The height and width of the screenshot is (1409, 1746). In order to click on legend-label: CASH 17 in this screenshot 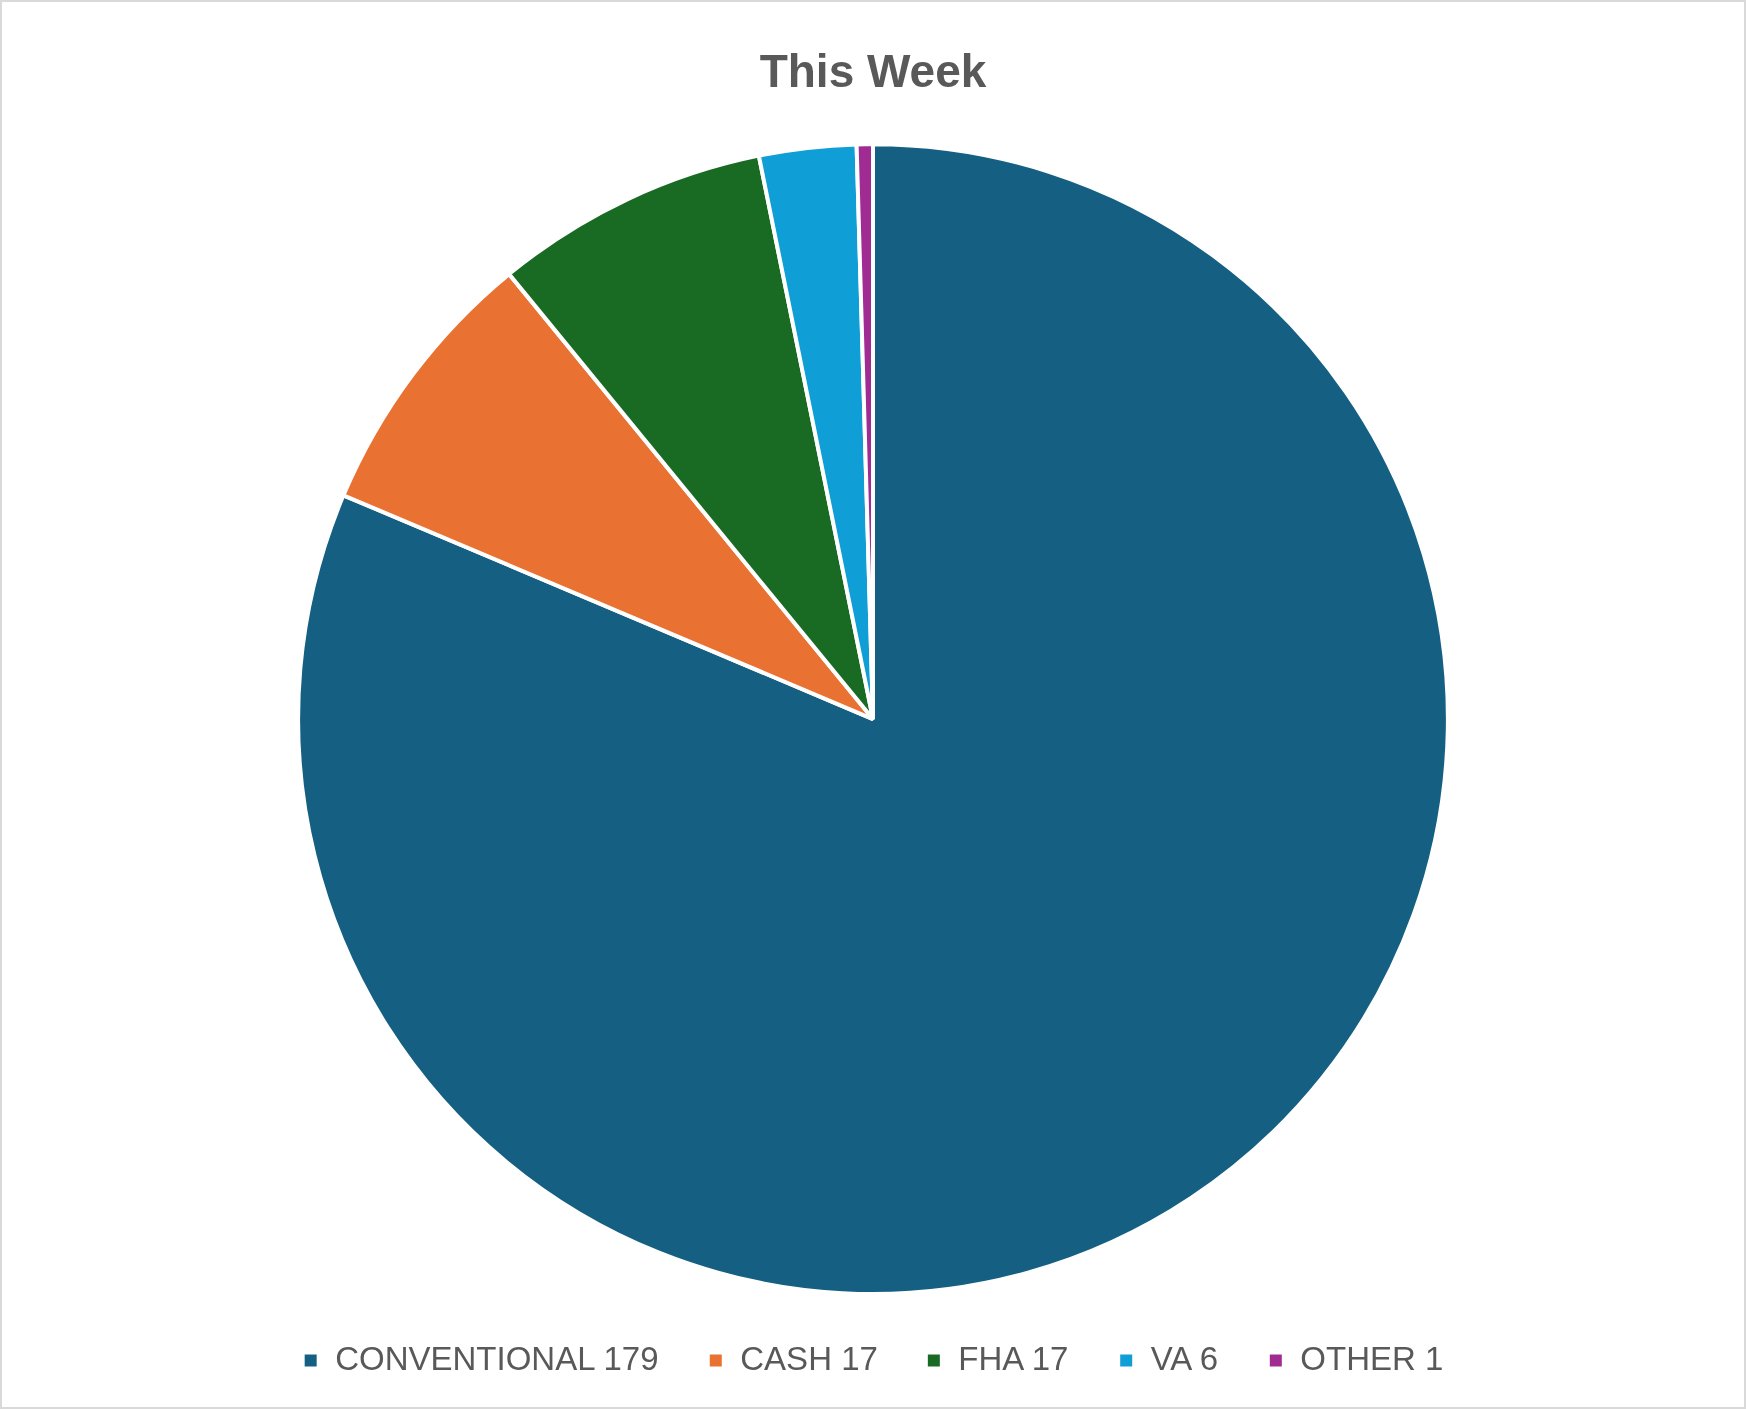, I will do `click(809, 1358)`.